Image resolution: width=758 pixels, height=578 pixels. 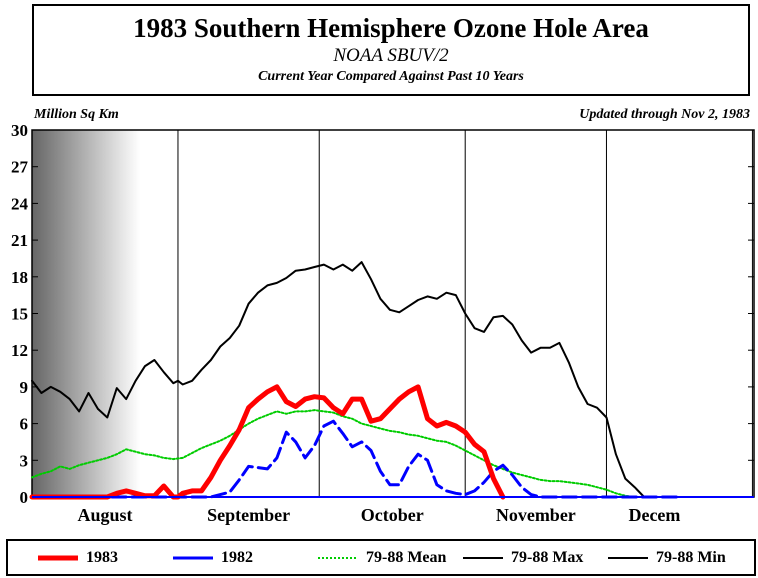 I want to click on y-tick-label-12: 12, so click(x=19, y=350).